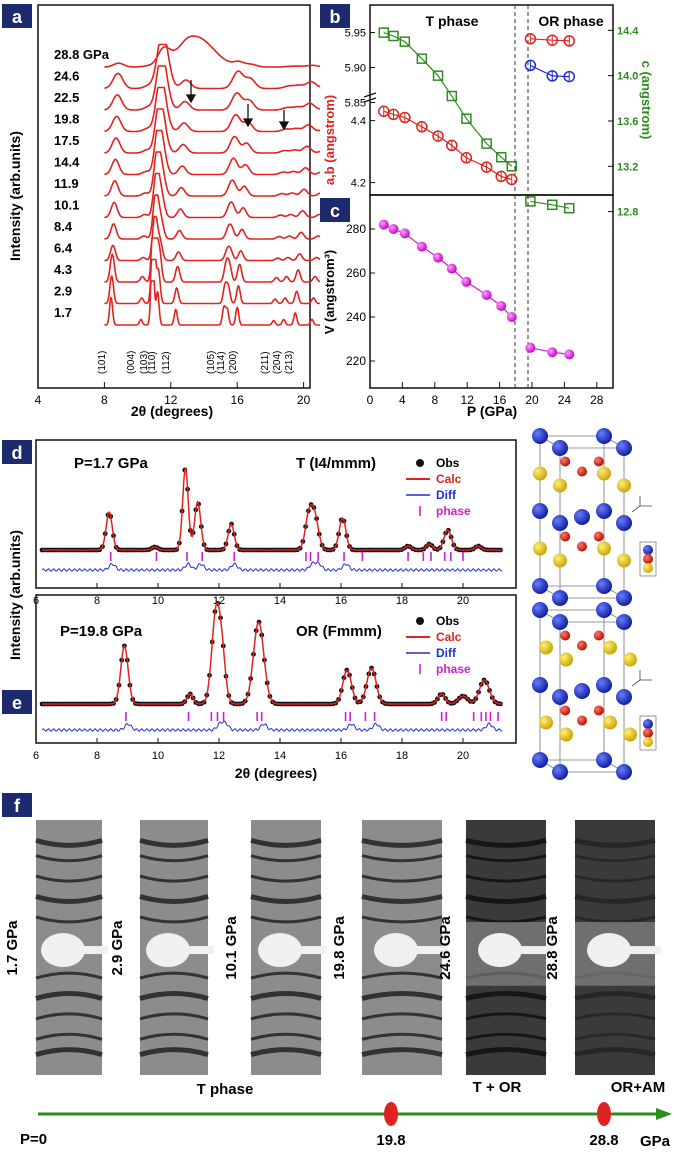  Describe the element at coordinates (104, 400) in the screenshot. I see `panel-a-xtick-label: 8` at that location.